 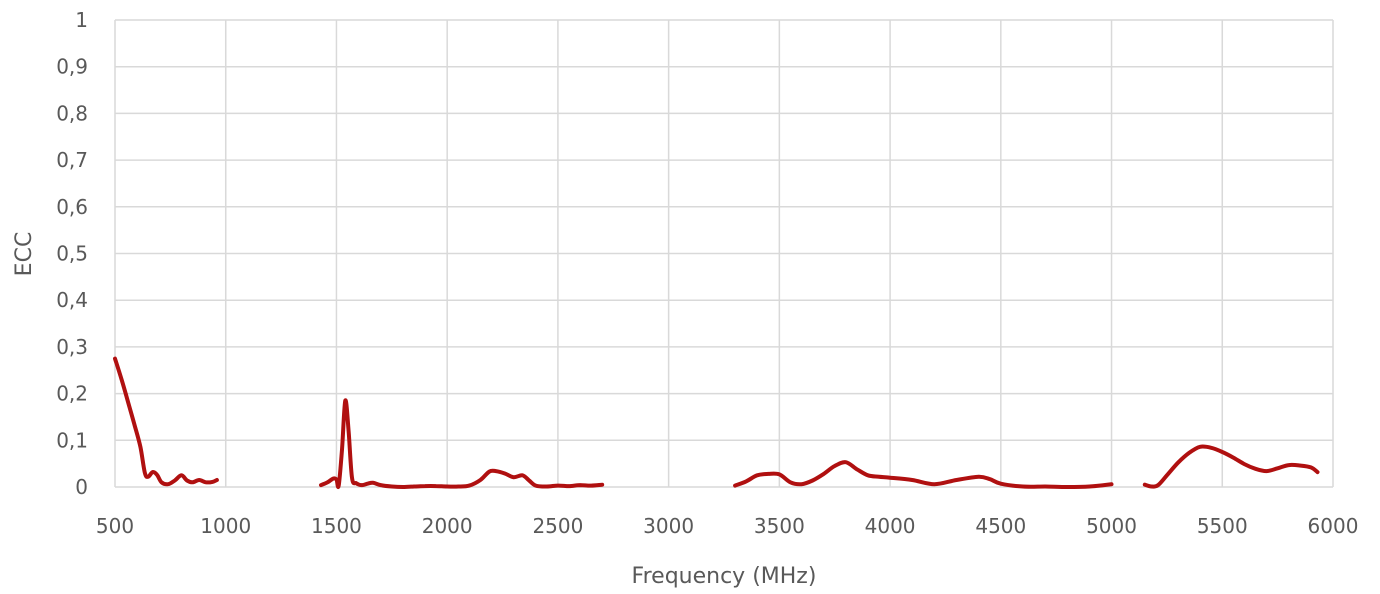 What do you see at coordinates (1222, 526) in the screenshot?
I see `x-tick-label: 5500` at bounding box center [1222, 526].